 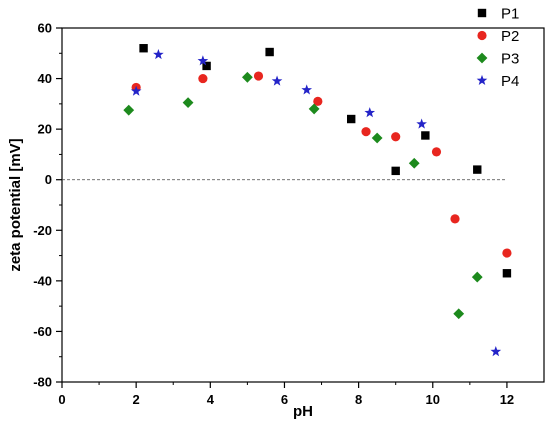 I want to click on y-tick-label: -20, so click(x=42, y=230).